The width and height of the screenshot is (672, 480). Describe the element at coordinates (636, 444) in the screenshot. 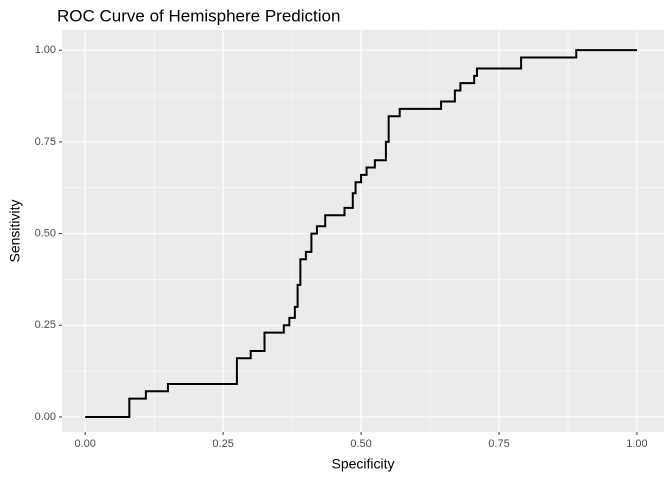

I see `x-tick-label: 1.00` at that location.